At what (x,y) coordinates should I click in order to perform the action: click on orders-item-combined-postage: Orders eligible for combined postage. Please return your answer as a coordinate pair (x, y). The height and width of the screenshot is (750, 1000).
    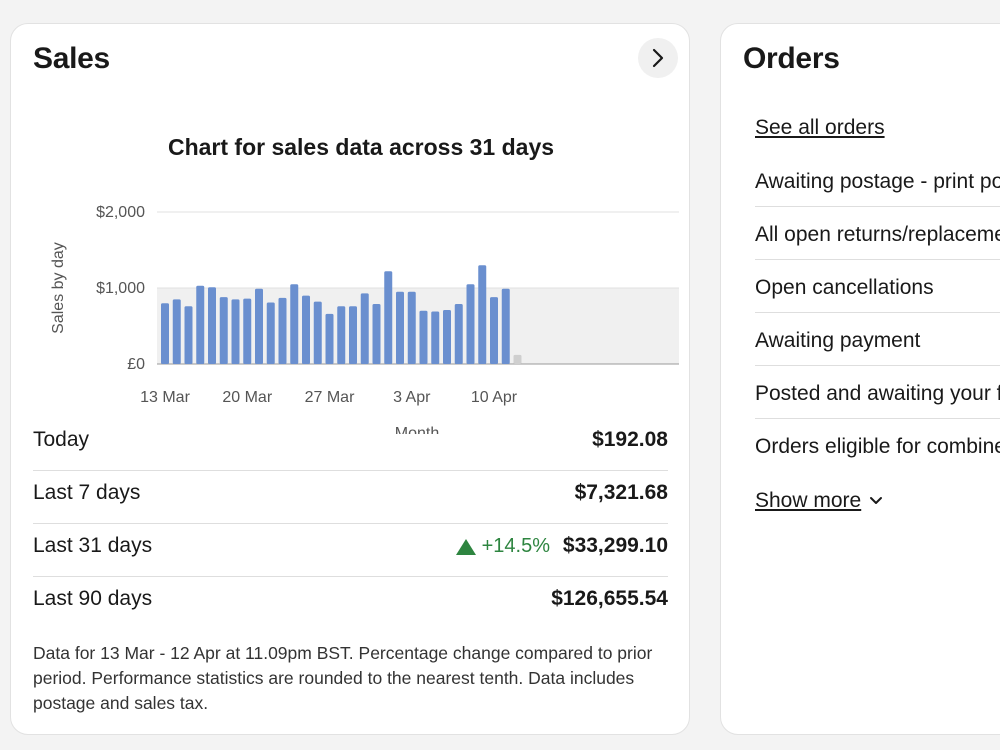
    Looking at the image, I should click on (877, 445).